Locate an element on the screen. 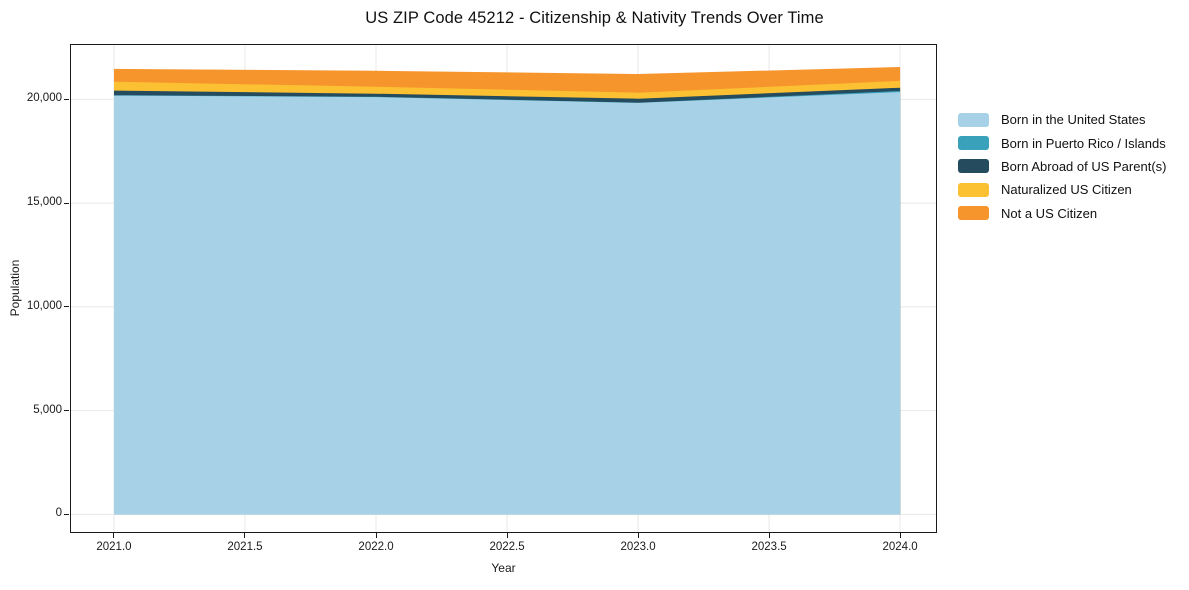 The image size is (1189, 590). legend-label: Born in the United States is located at coordinates (1073, 120).